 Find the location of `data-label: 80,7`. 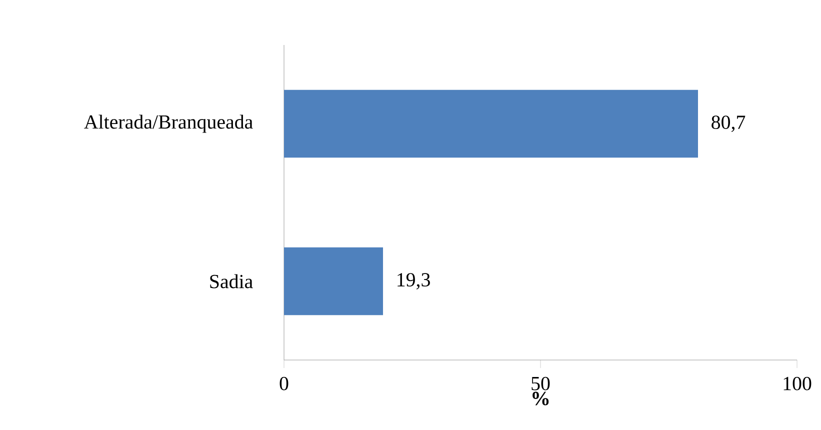

data-label: 80,7 is located at coordinates (729, 124).